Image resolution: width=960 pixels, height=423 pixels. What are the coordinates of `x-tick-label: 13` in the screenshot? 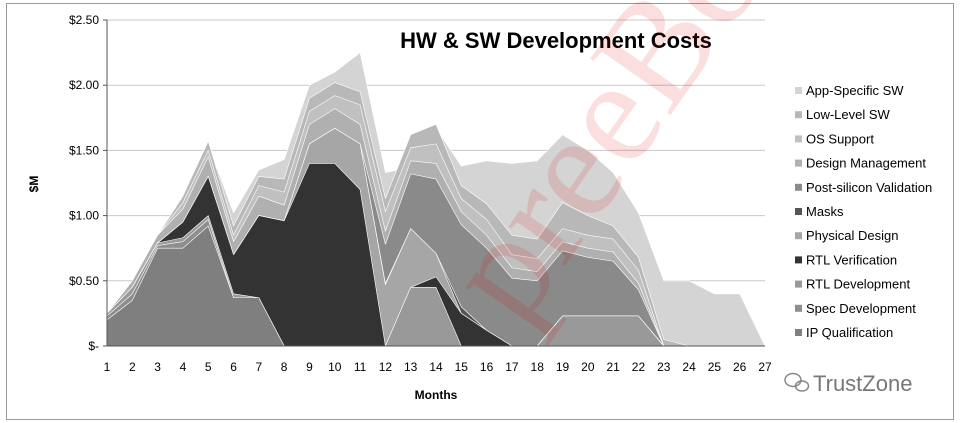 It's located at (411, 367).